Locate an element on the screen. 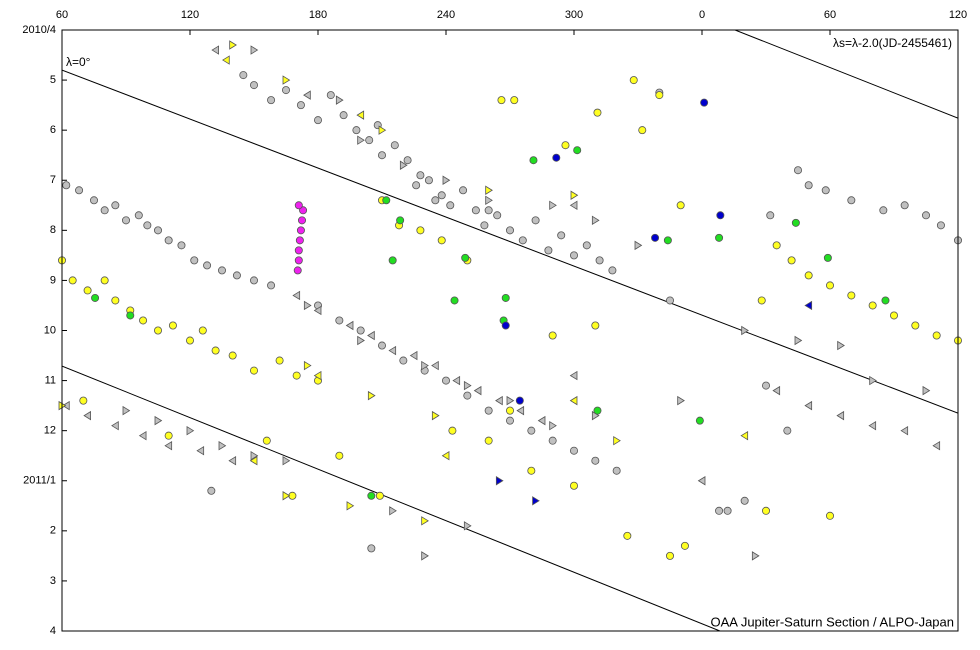 Image resolution: width=980 pixels, height=650 pixels. x-tick-label: 120 is located at coordinates (958, 15).